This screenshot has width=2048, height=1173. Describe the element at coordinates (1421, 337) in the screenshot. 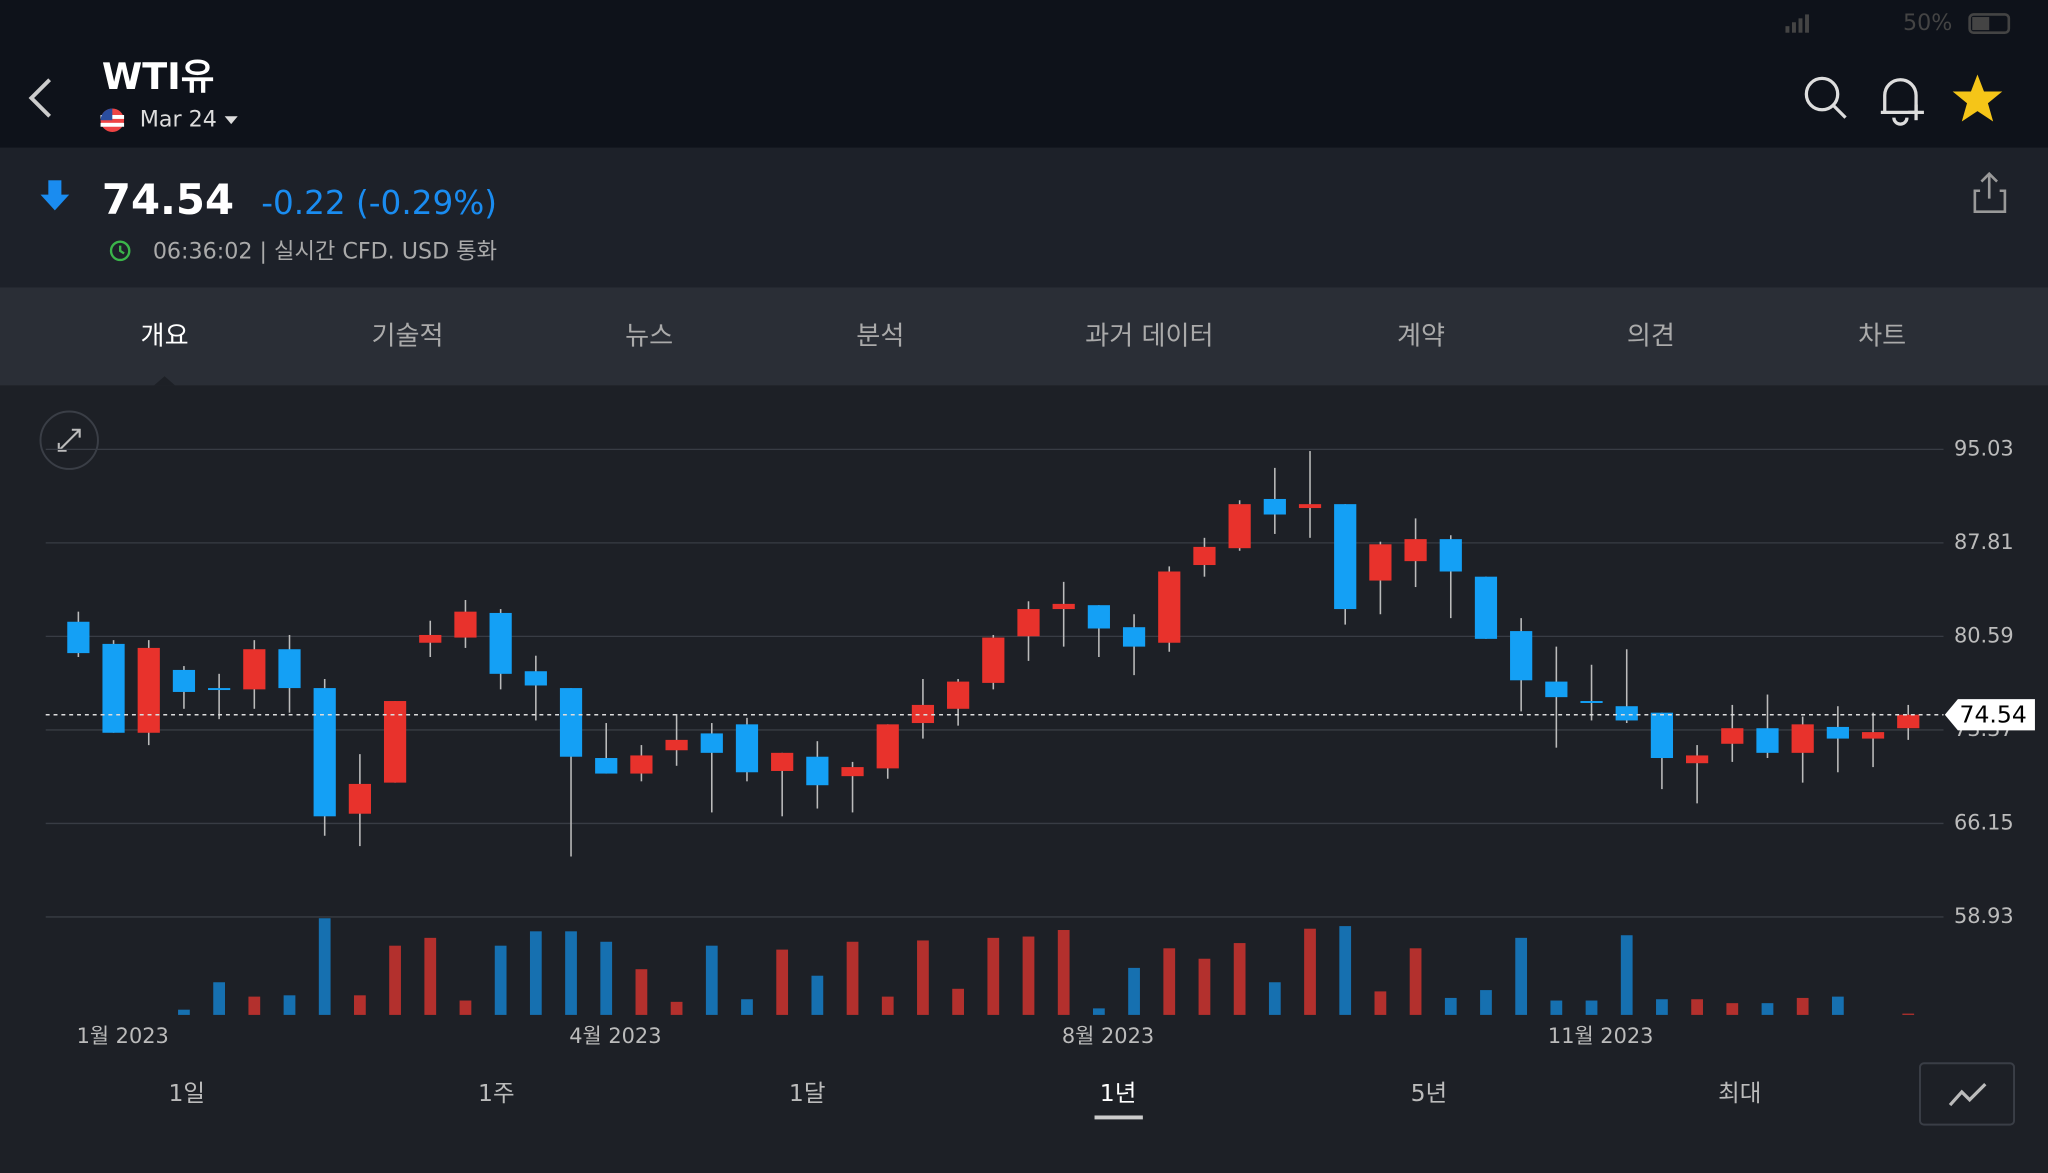

I see `tab: 계약` at that location.